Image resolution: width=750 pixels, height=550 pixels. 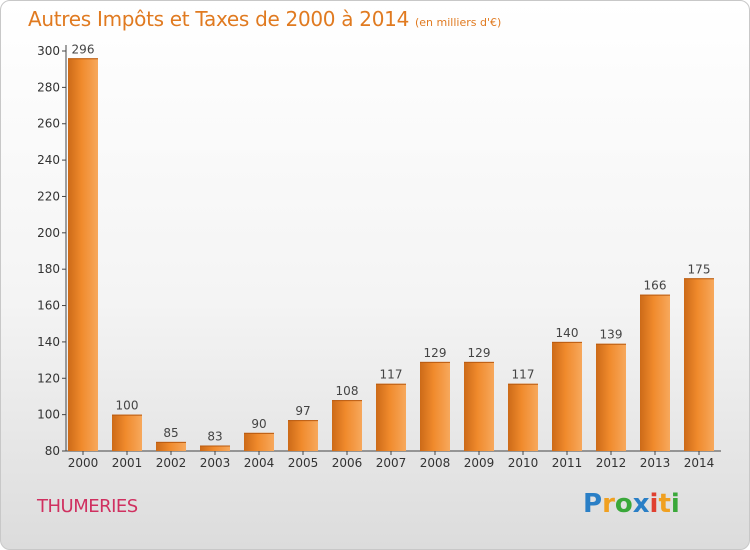 I want to click on proxiti-logo: Proxiti, so click(x=631, y=504).